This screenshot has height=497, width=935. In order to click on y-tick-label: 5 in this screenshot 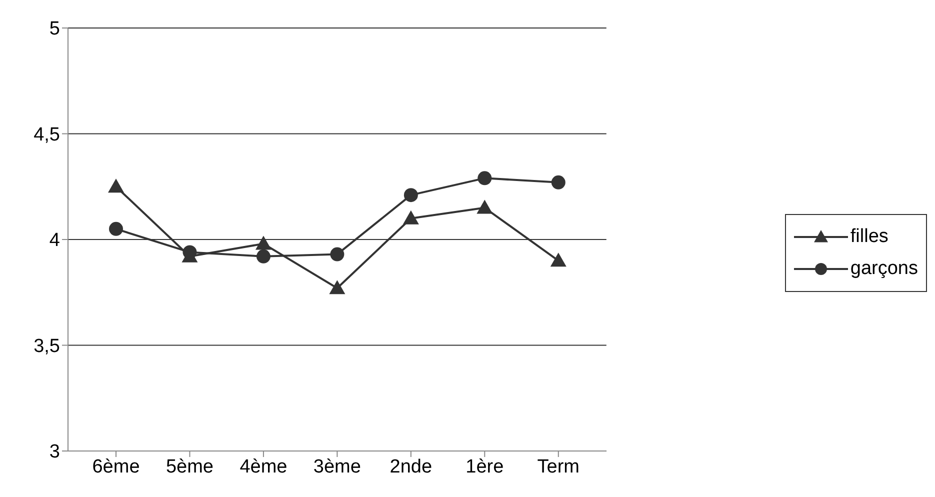, I will do `click(54, 29)`.